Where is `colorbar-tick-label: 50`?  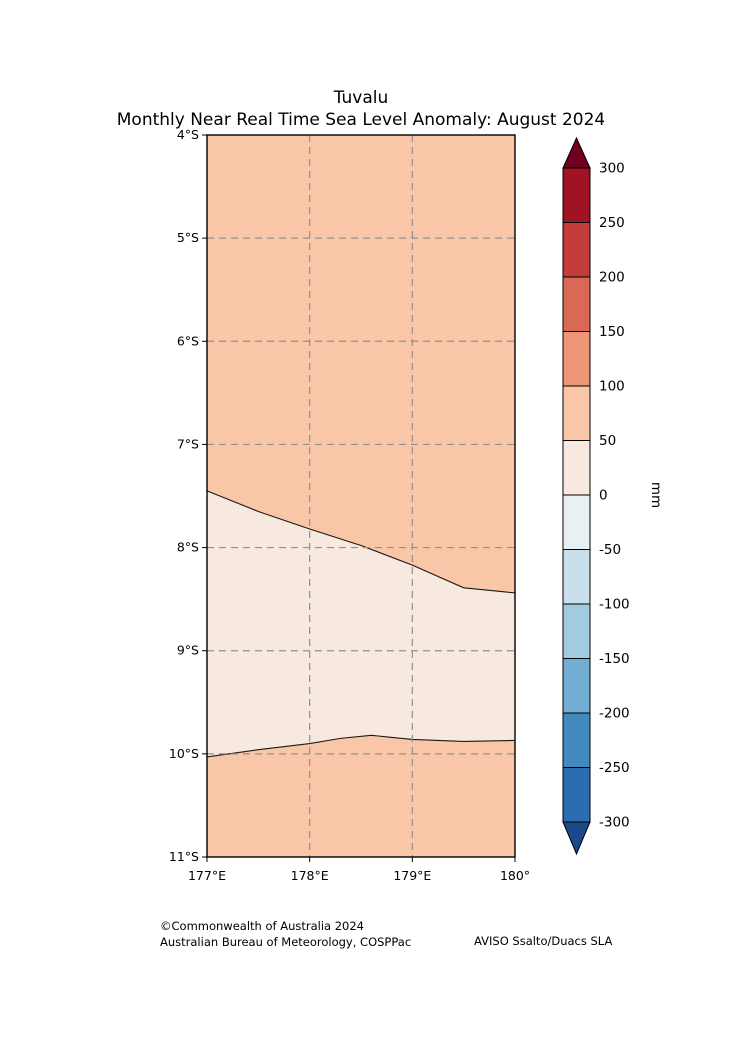
colorbar-tick-label: 50 is located at coordinates (607, 441).